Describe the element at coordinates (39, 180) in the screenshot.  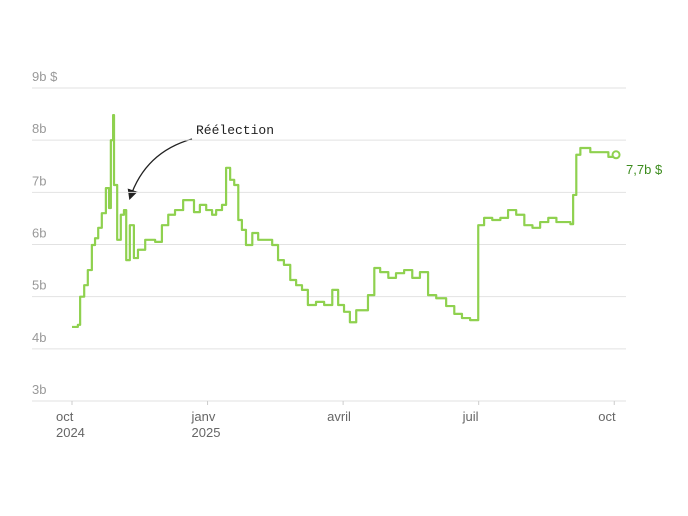
I see `y-tick-label: 7b` at that location.